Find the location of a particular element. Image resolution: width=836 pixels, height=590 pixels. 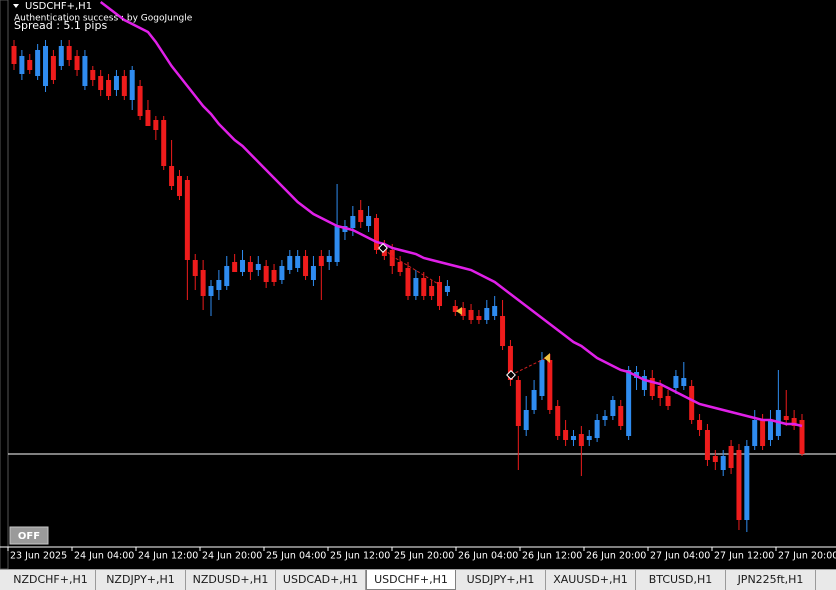

x-tick-label: 26 Jun 04:00 is located at coordinates (488, 556).